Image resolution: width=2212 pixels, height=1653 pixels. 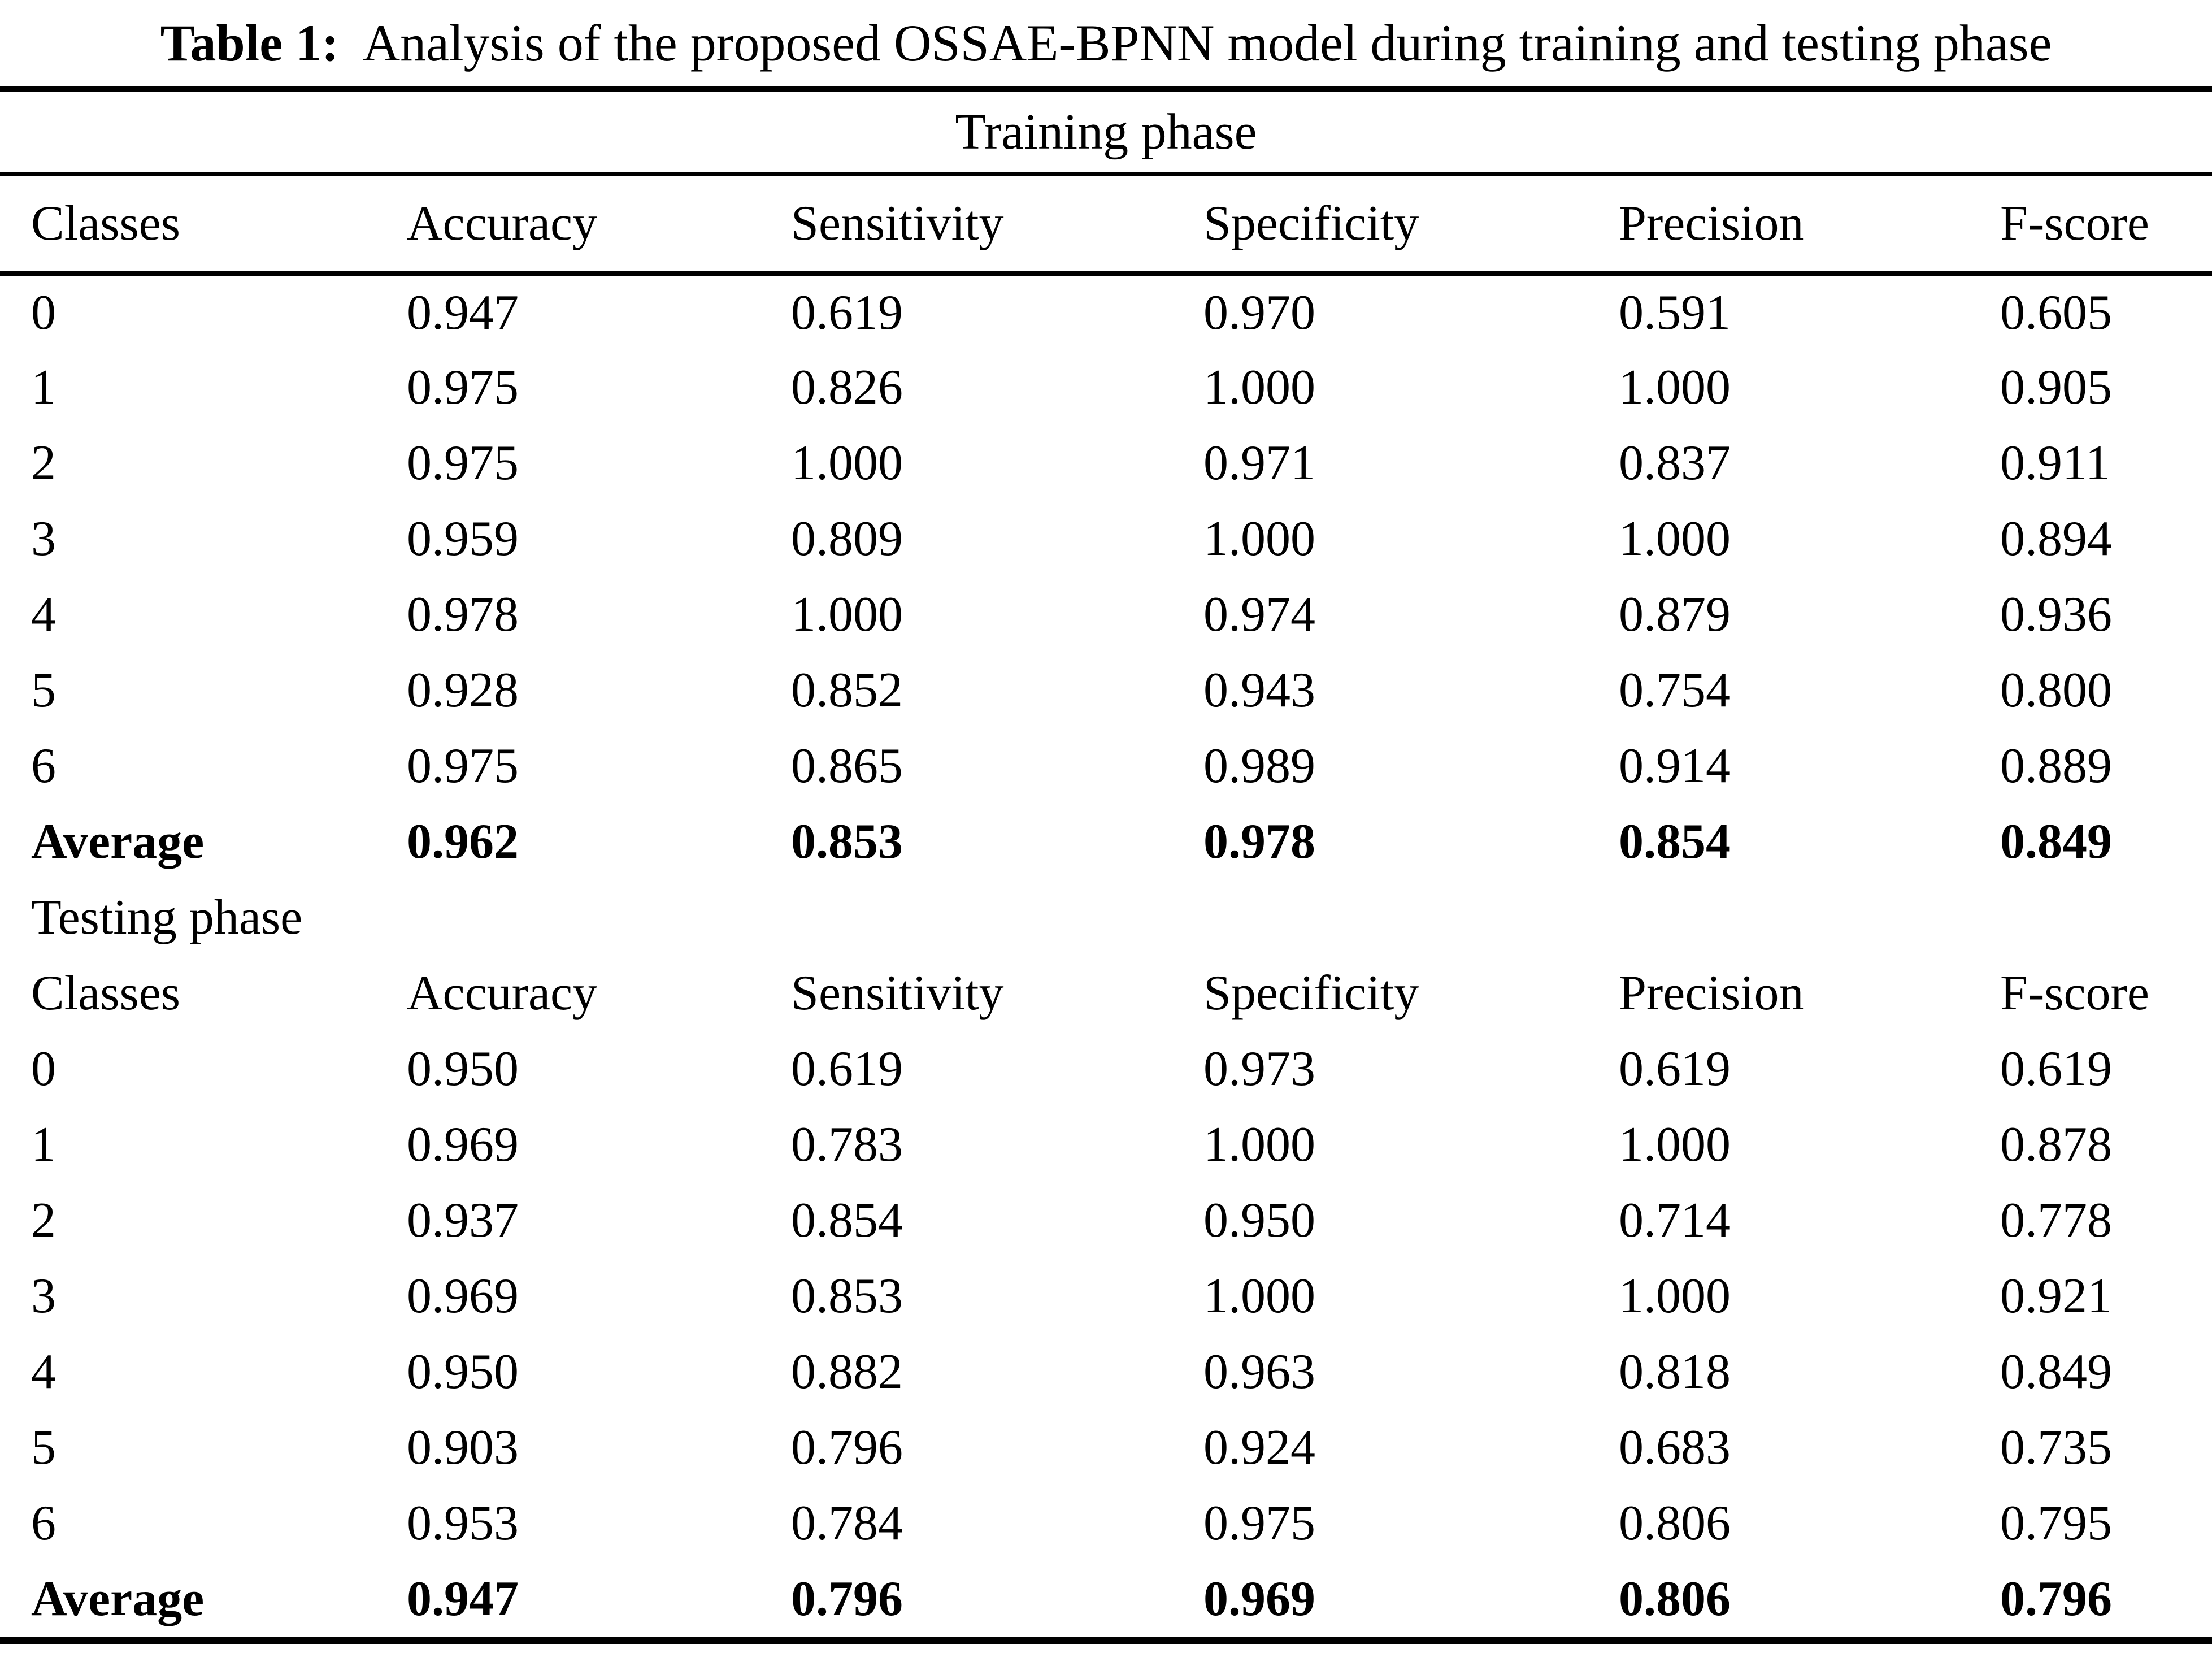 I want to click on value-cell: 0.865, so click(x=847, y=766).